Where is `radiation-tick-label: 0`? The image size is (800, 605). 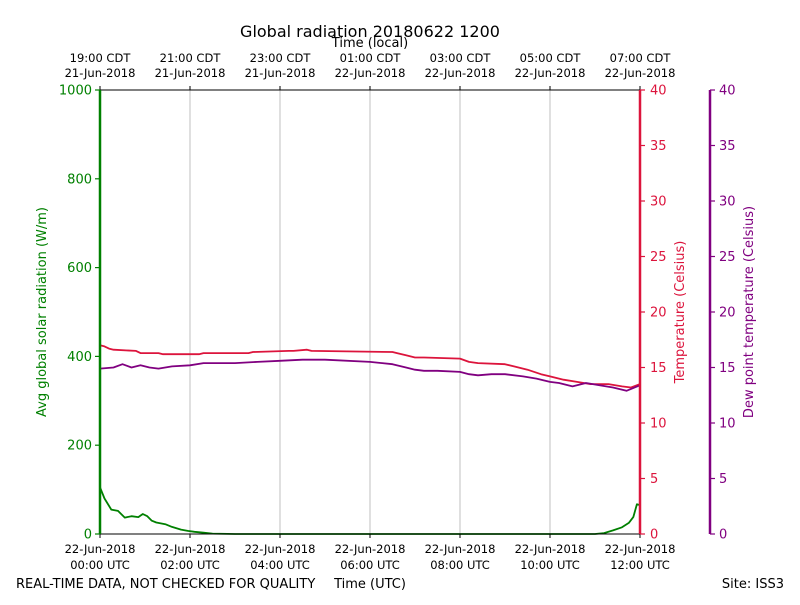
radiation-tick-label: 0 is located at coordinates (88, 535).